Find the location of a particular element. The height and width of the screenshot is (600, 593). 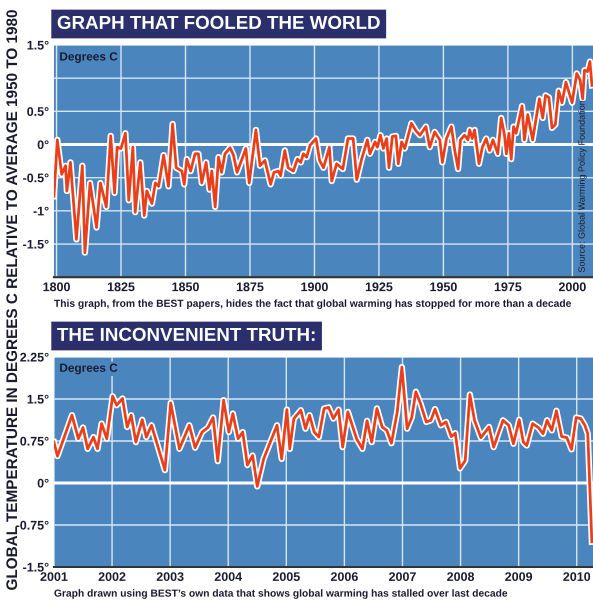

text: Graph drawn using BEST’s own data that shows global warming has stalled over last decade is located at coordinates (281, 594).